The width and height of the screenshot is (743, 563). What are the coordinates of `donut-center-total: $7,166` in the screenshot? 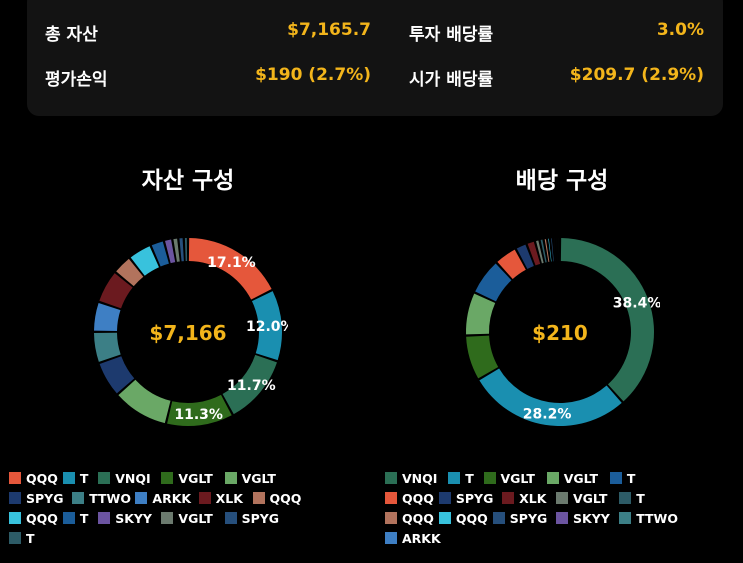 It's located at (187, 333).